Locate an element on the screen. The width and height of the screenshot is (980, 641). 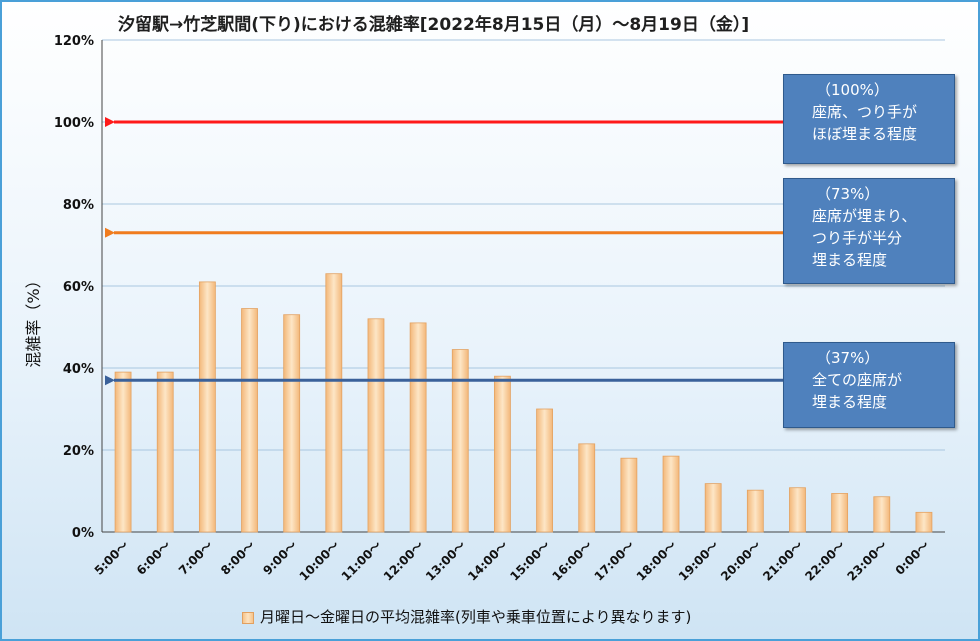
x-tick-label: 7:00～ is located at coordinates (195, 557).